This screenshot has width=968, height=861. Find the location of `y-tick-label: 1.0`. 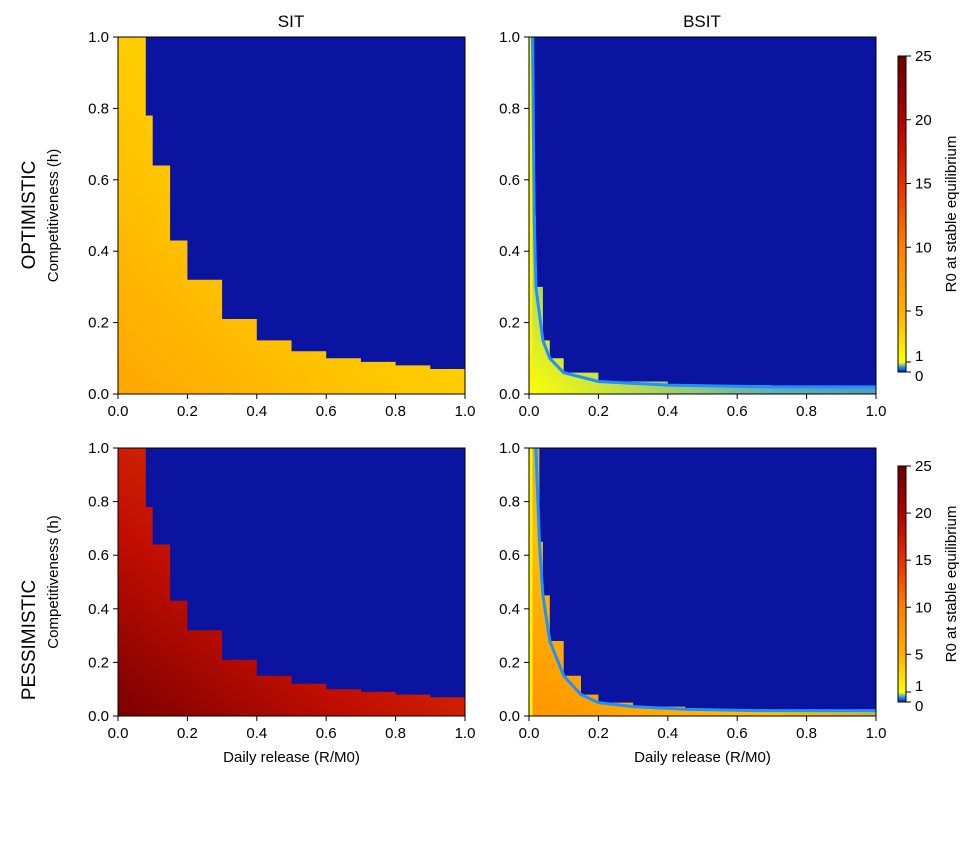

y-tick-label: 1.0 is located at coordinates (509, 37).